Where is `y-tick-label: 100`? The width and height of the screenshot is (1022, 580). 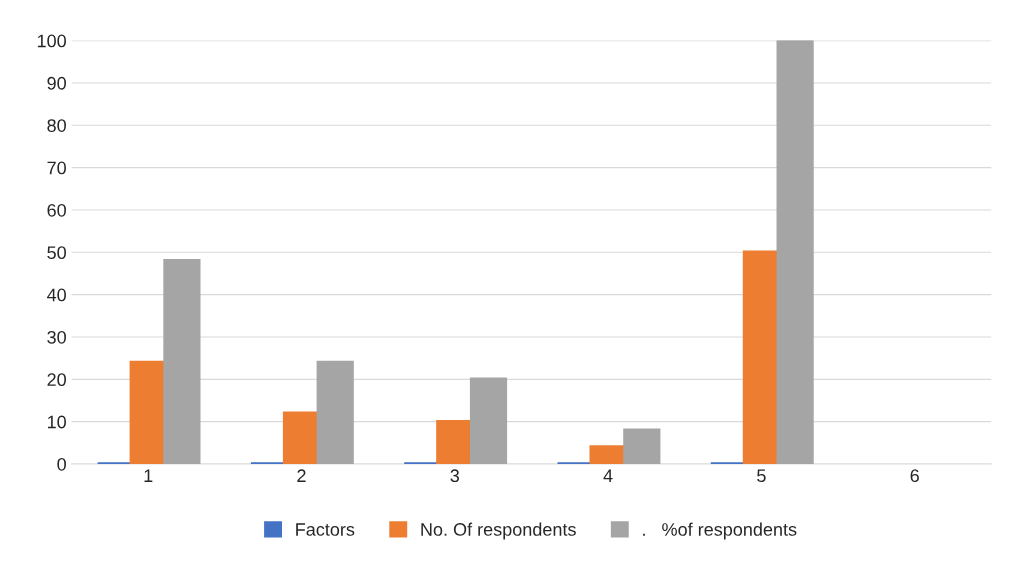 y-tick-label: 100 is located at coordinates (51, 41).